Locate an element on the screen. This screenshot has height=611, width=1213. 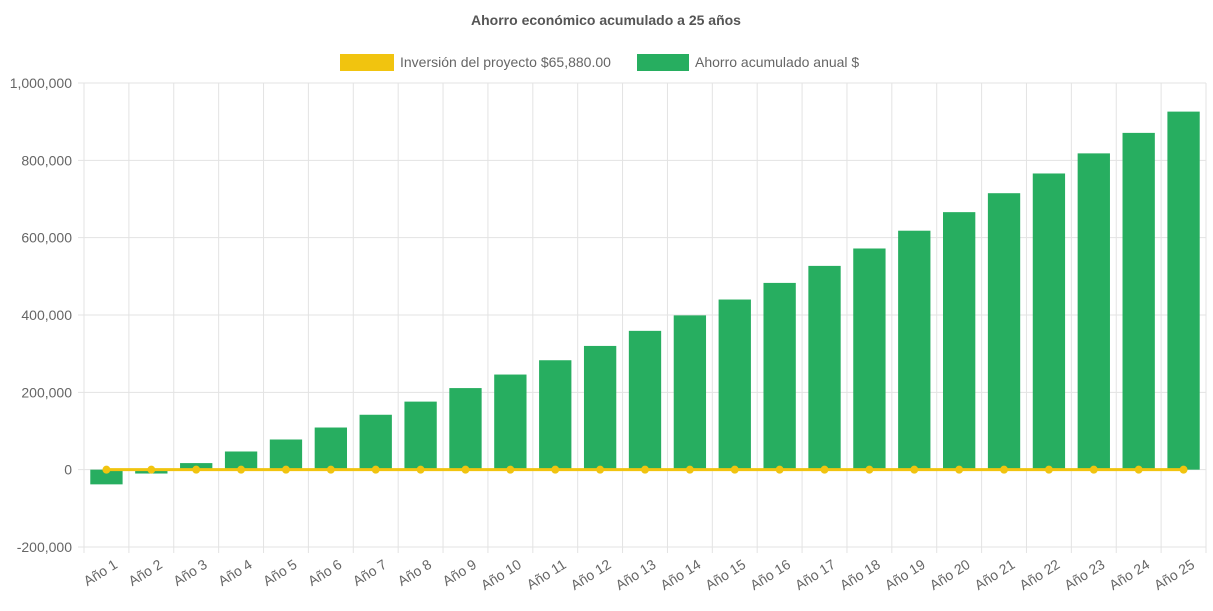
y-tick-label: 1,000,000 is located at coordinates (41, 83).